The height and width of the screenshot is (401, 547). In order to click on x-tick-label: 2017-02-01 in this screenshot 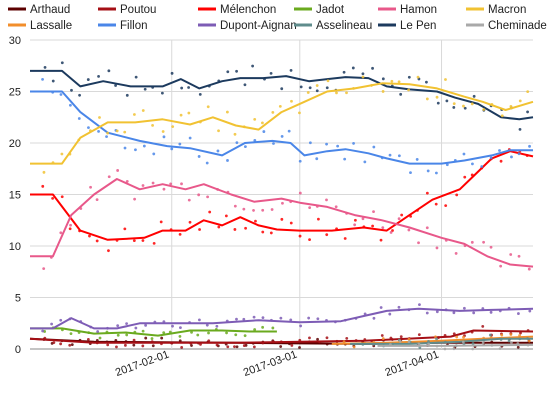, I will do `click(142, 364)`.